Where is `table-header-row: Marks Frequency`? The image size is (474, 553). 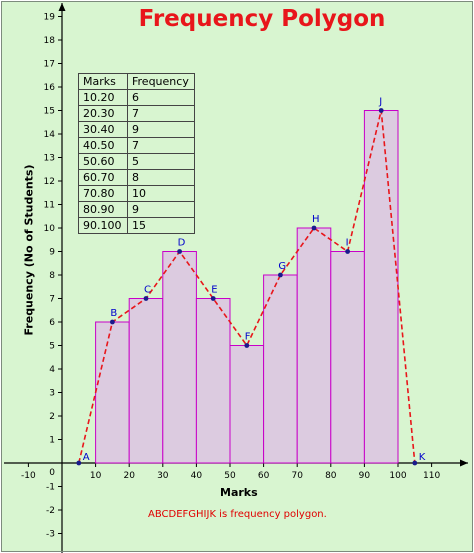
table-header-row: Marks Frequency is located at coordinates (136, 81).